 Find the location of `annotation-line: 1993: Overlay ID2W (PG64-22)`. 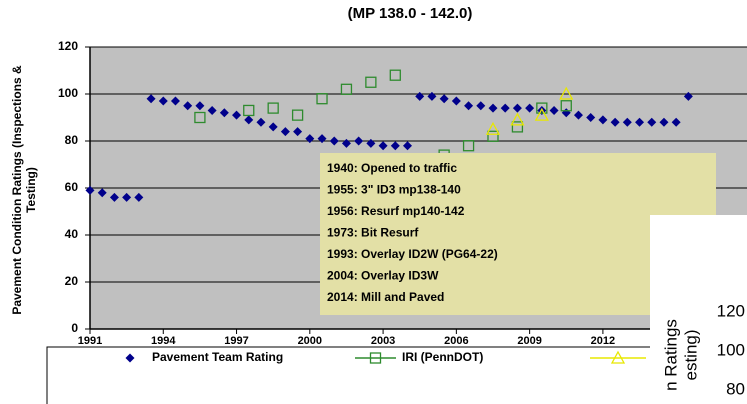

annotation-line: 1993: Overlay ID2W (PG64-22) is located at coordinates (412, 254).